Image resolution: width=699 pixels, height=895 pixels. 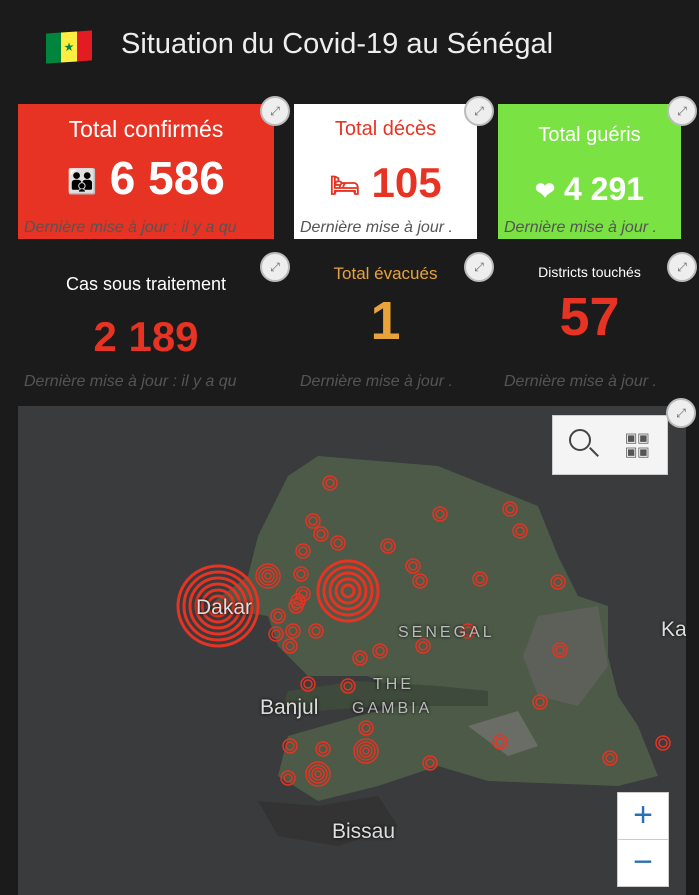 What do you see at coordinates (594, 452) in the screenshot?
I see `search-icon-handle` at bounding box center [594, 452].